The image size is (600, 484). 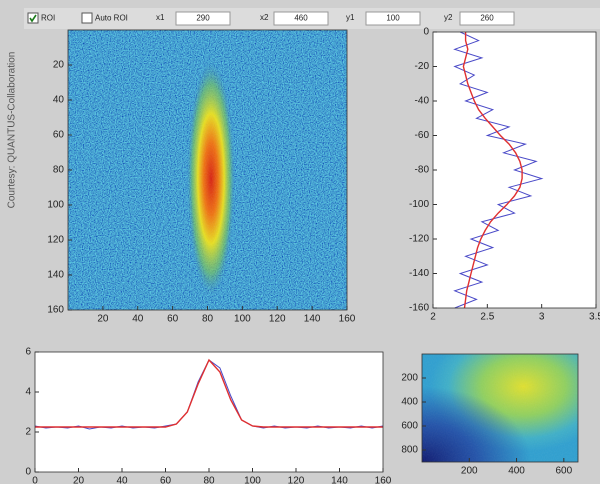 I want to click on y-tick-label: 2, so click(x=28, y=432).